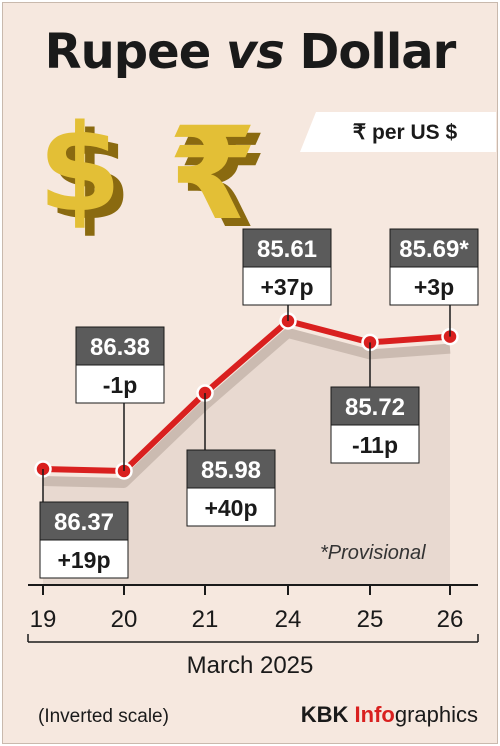 This screenshot has height=746, width=500. I want to click on data-label-value: 86.38, so click(120, 347).